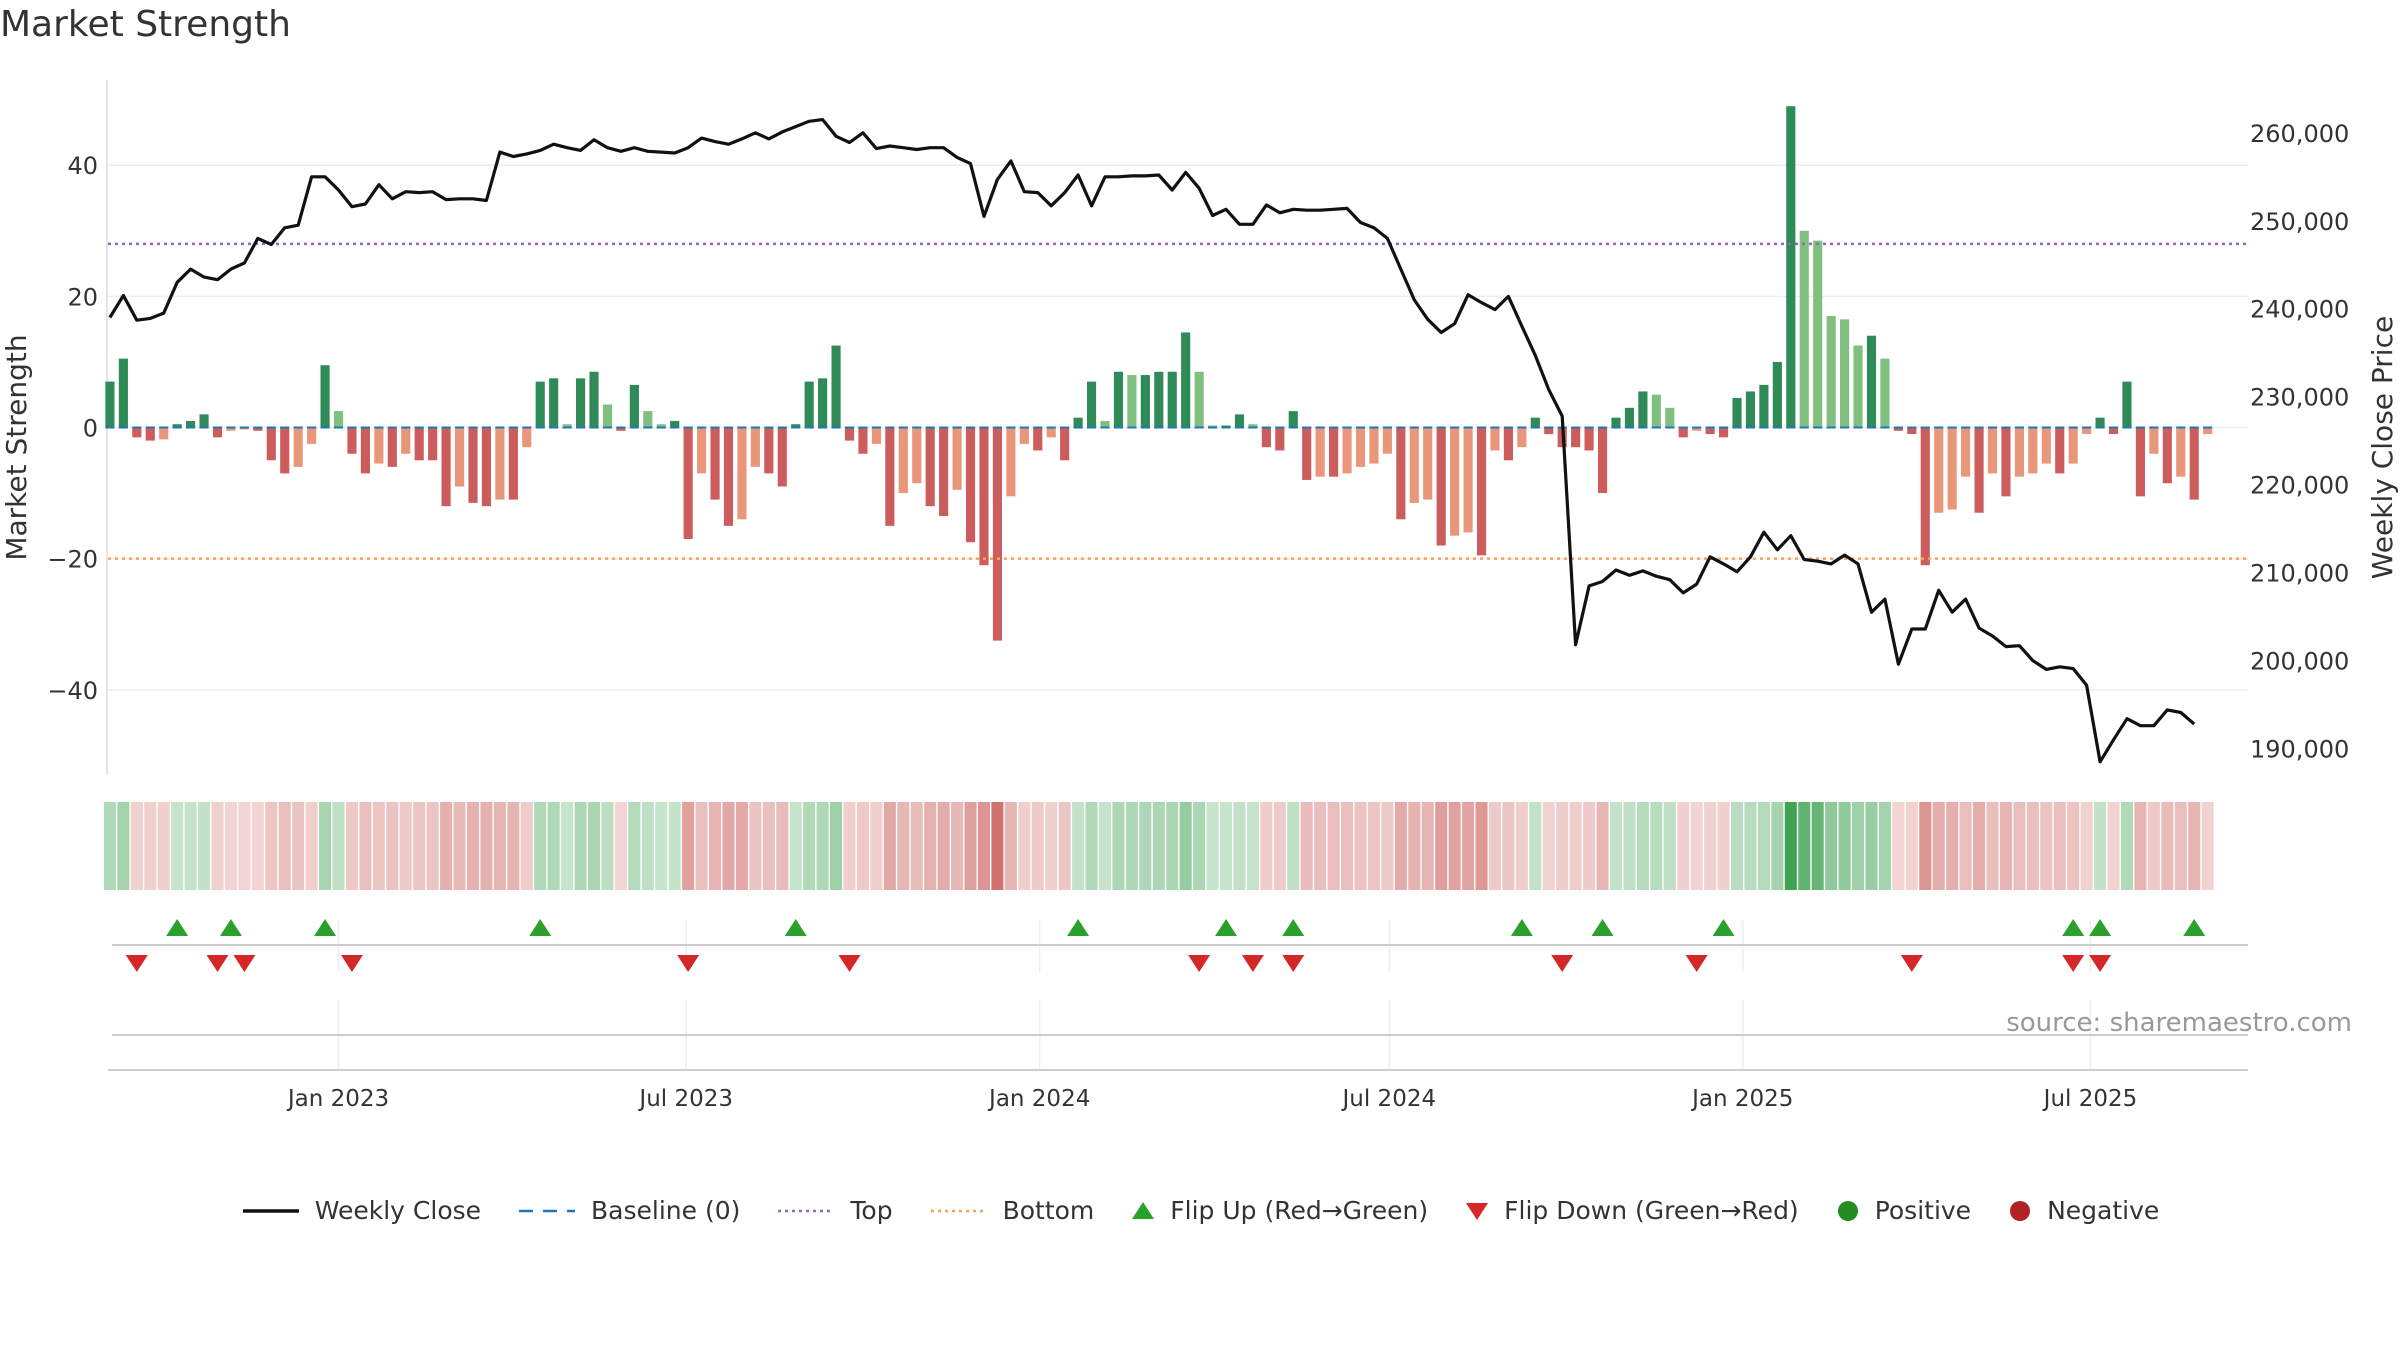  I want to click on legend-item: Negative, so click(2083, 1210).